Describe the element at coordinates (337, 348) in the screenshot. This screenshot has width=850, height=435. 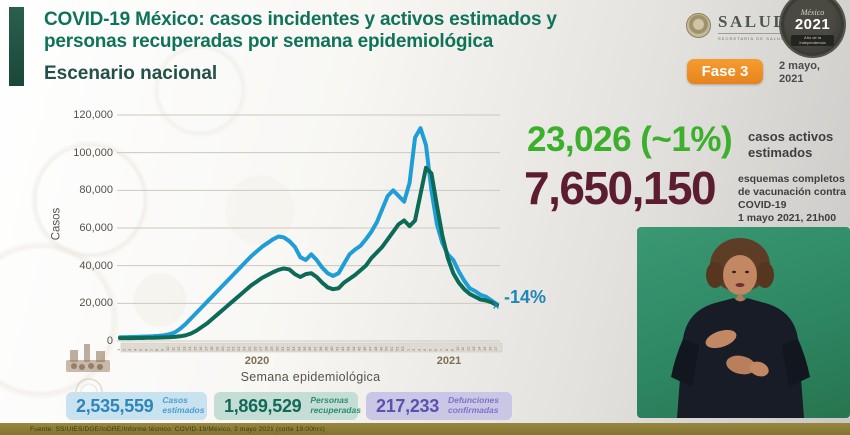
I see `week-tick-label: 41` at that location.